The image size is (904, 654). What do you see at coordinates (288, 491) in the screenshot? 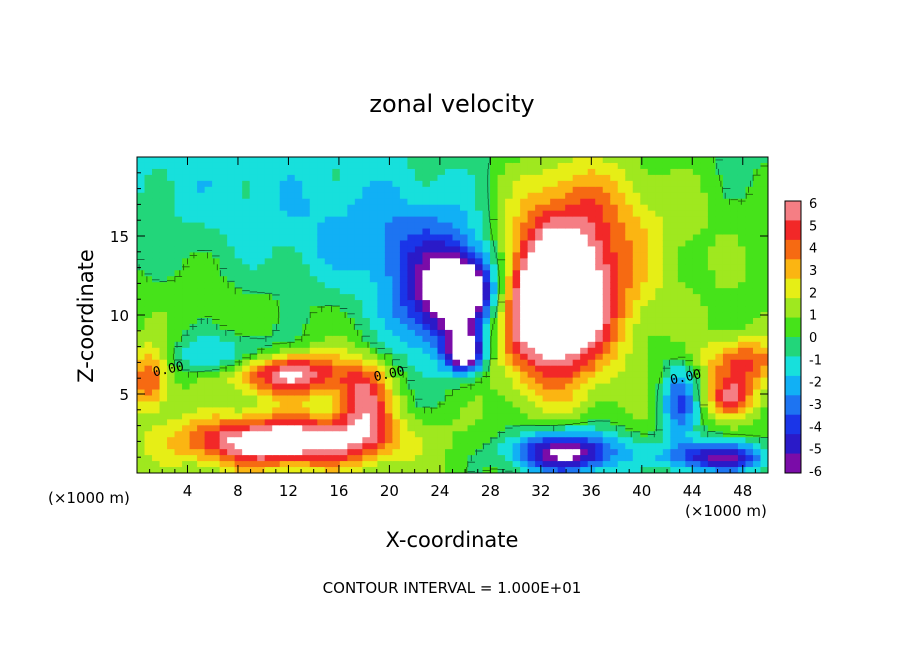
I see `x-tick-label: 12` at bounding box center [288, 491].